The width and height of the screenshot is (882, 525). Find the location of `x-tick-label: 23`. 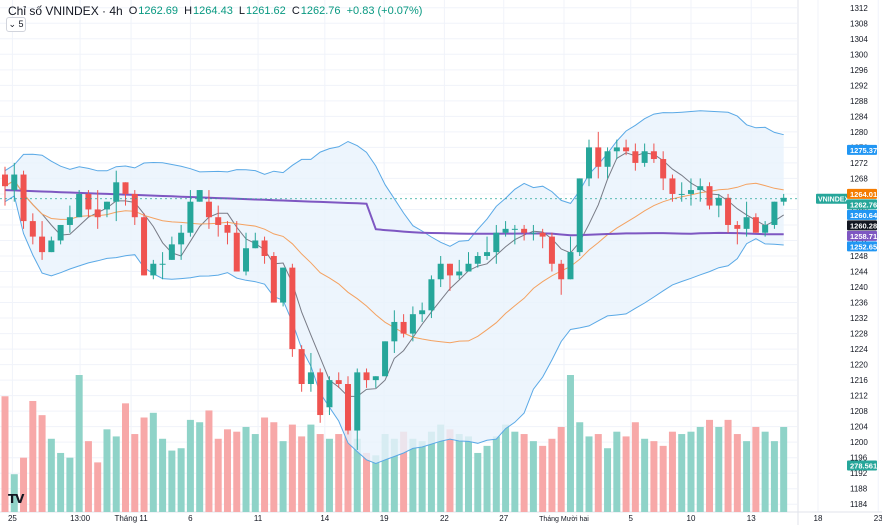

x-tick-label: 23 is located at coordinates (878, 518).